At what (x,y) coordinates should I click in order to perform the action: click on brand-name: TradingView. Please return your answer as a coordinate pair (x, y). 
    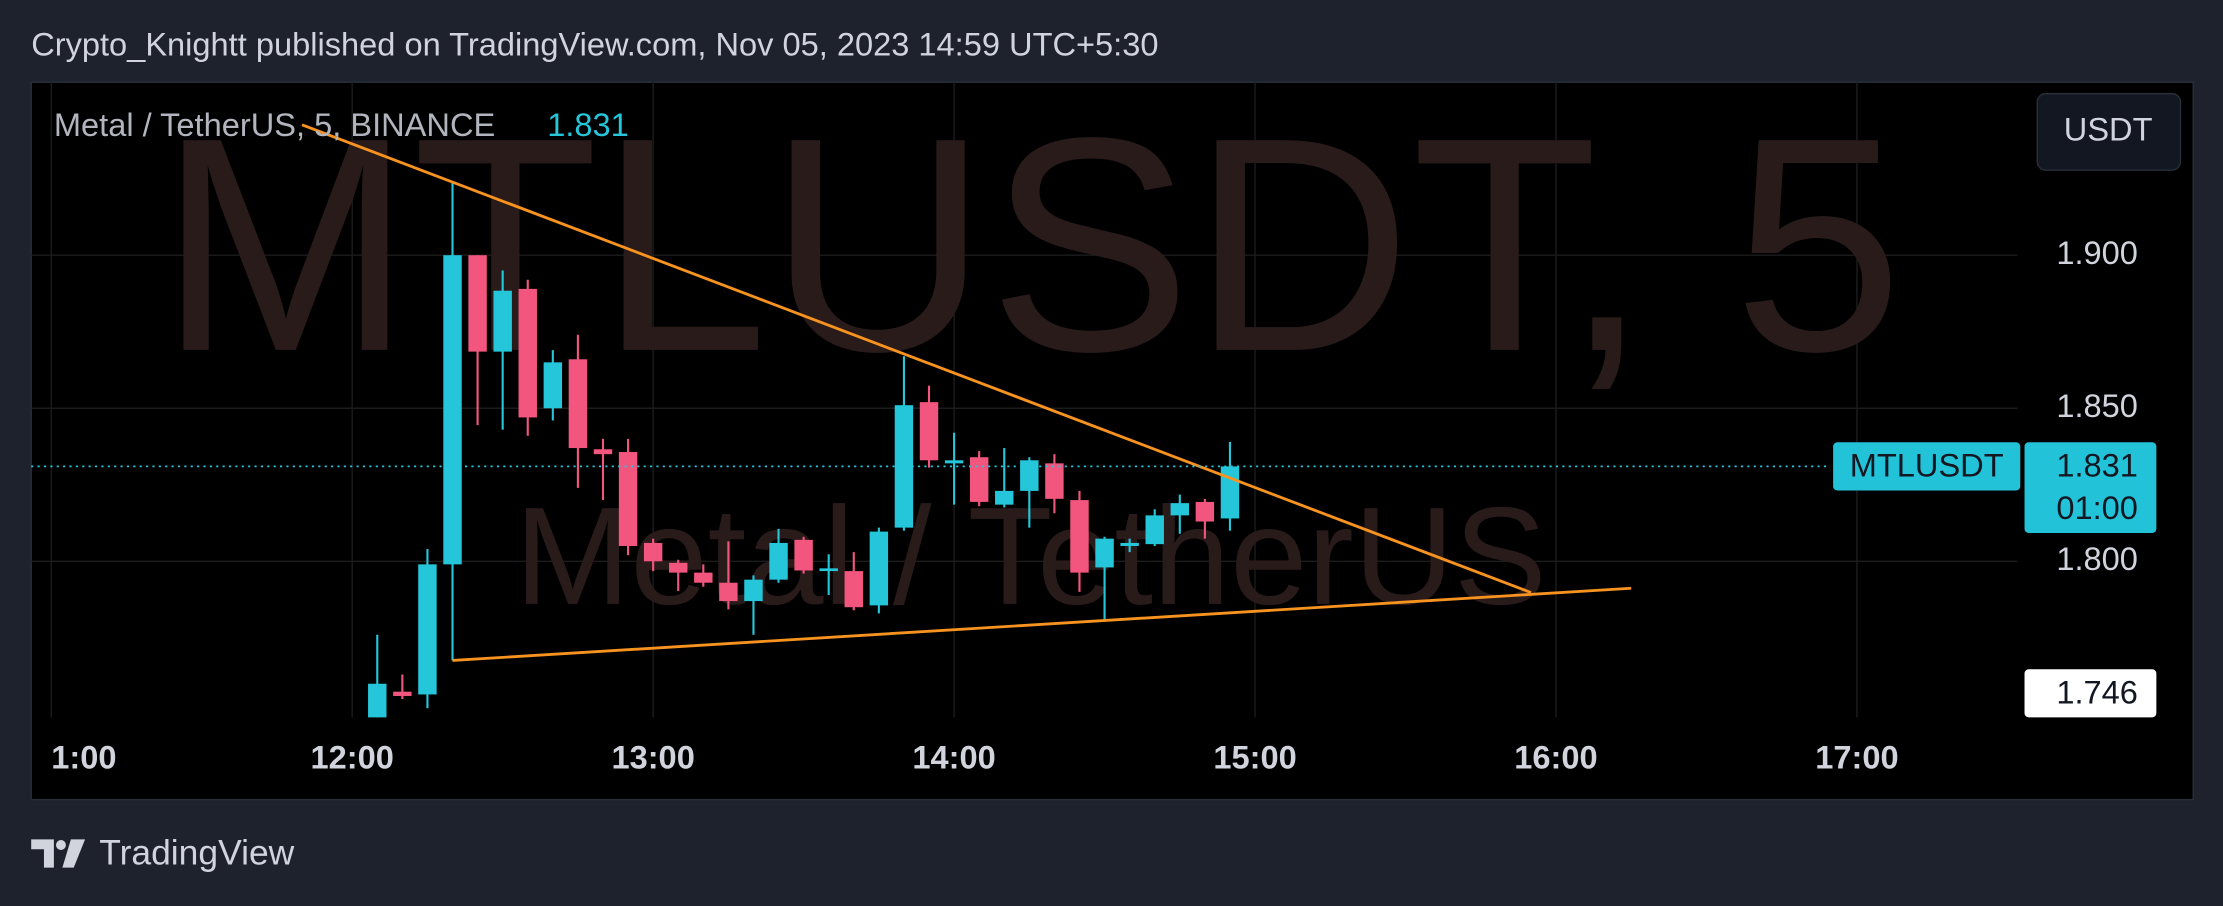
    Looking at the image, I should click on (196, 852).